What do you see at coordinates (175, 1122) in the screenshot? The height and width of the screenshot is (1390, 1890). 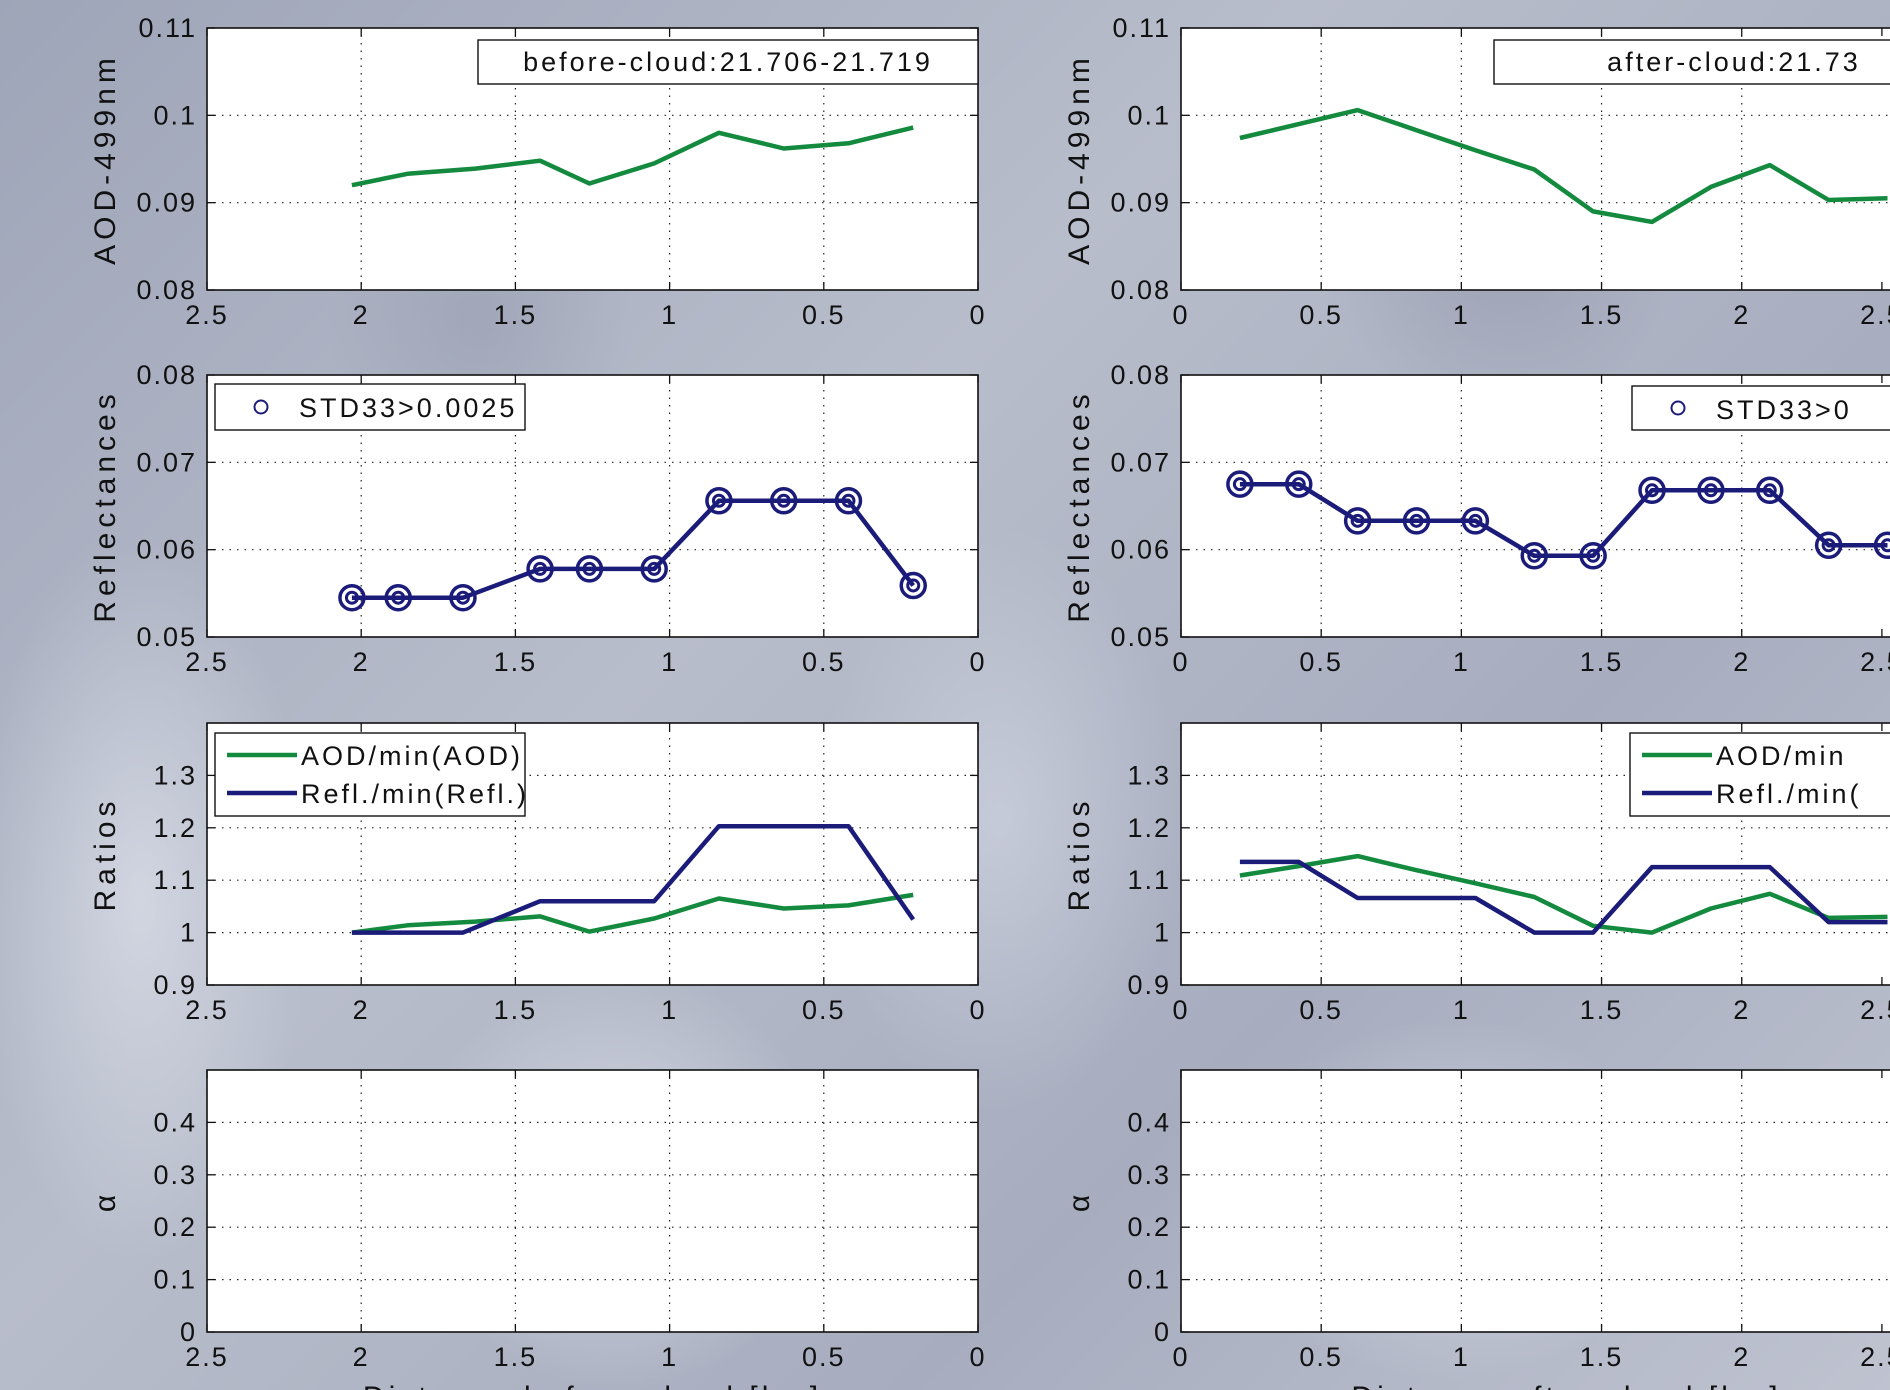 I see `y-tick-label: 0.4` at bounding box center [175, 1122].